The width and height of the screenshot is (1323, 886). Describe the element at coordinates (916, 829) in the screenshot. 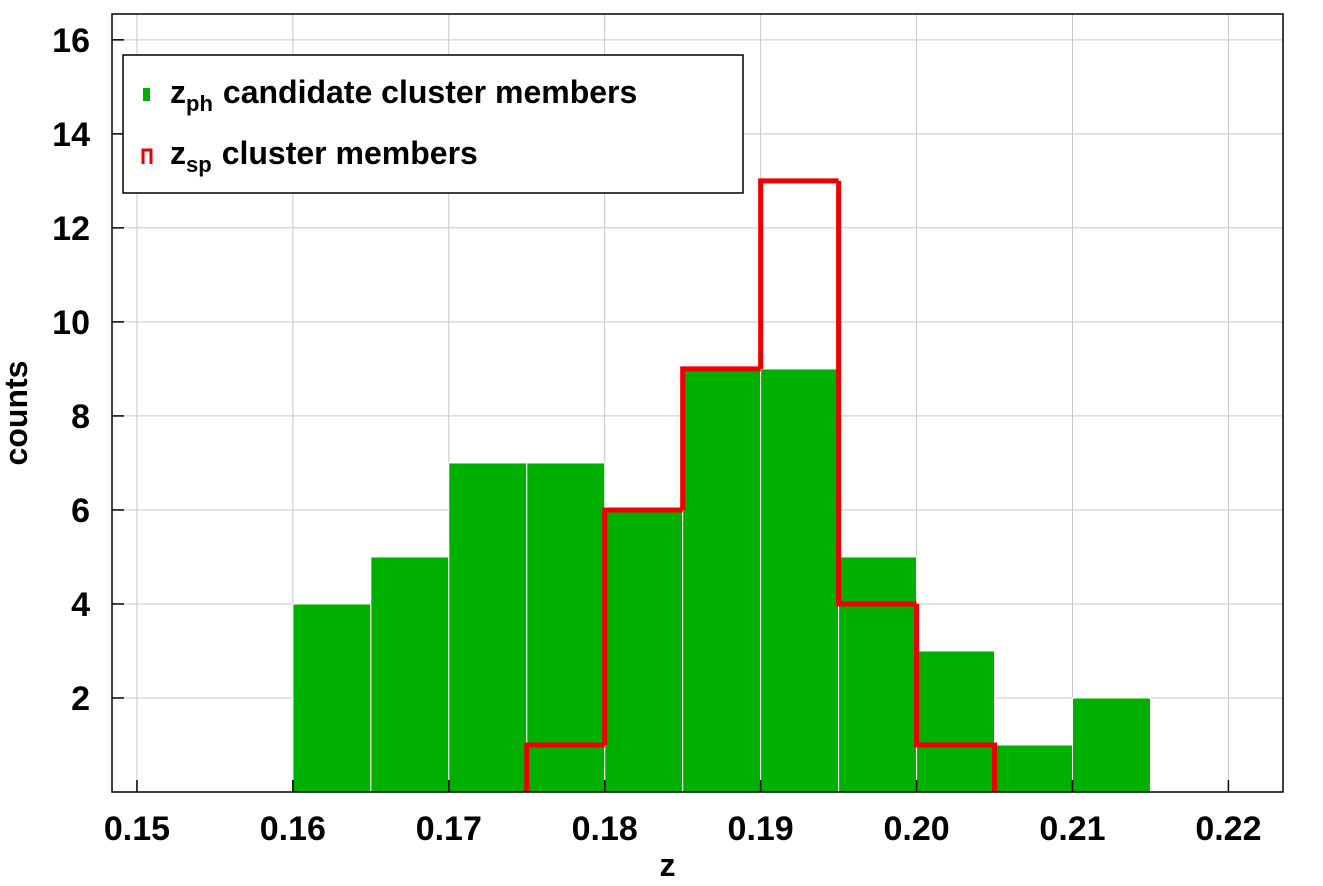

I see `x-tick-label: 0.20` at that location.